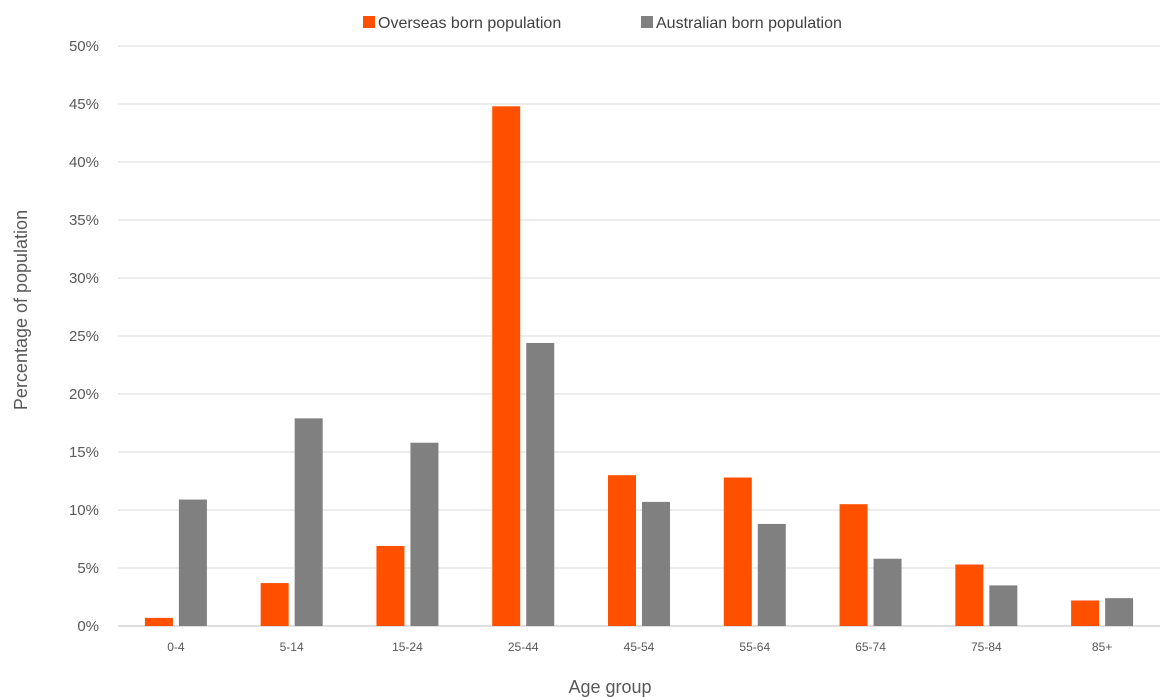  Describe the element at coordinates (84, 278) in the screenshot. I see `y-tick-label: 30%` at that location.